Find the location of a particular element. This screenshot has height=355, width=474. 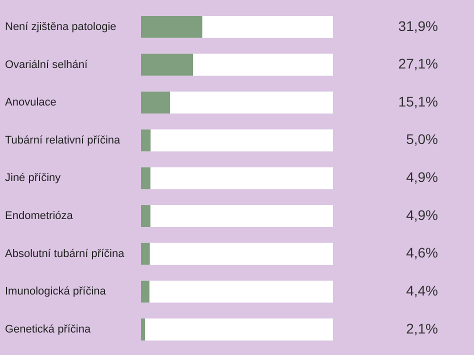

data-label: 4,4% is located at coordinates (422, 290).